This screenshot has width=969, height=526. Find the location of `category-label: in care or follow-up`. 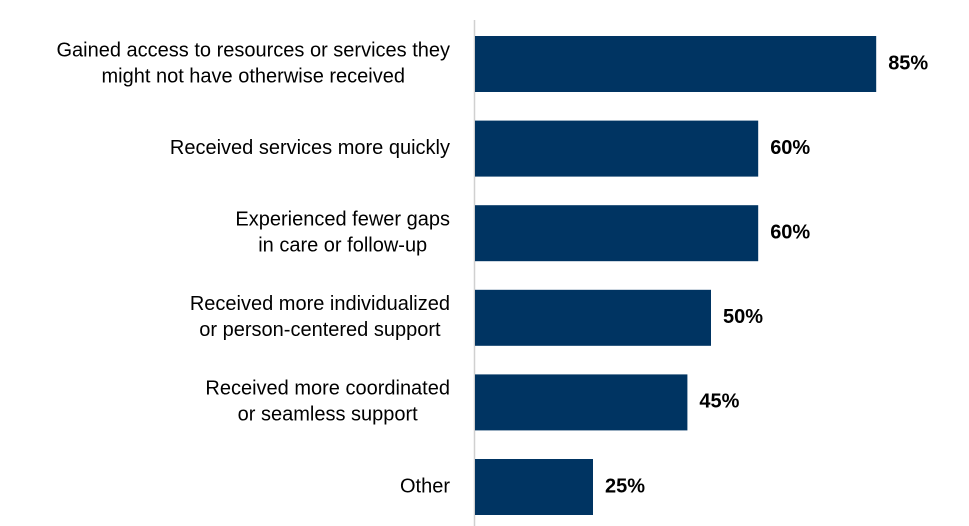

category-label: in care or follow-up is located at coordinates (342, 245).